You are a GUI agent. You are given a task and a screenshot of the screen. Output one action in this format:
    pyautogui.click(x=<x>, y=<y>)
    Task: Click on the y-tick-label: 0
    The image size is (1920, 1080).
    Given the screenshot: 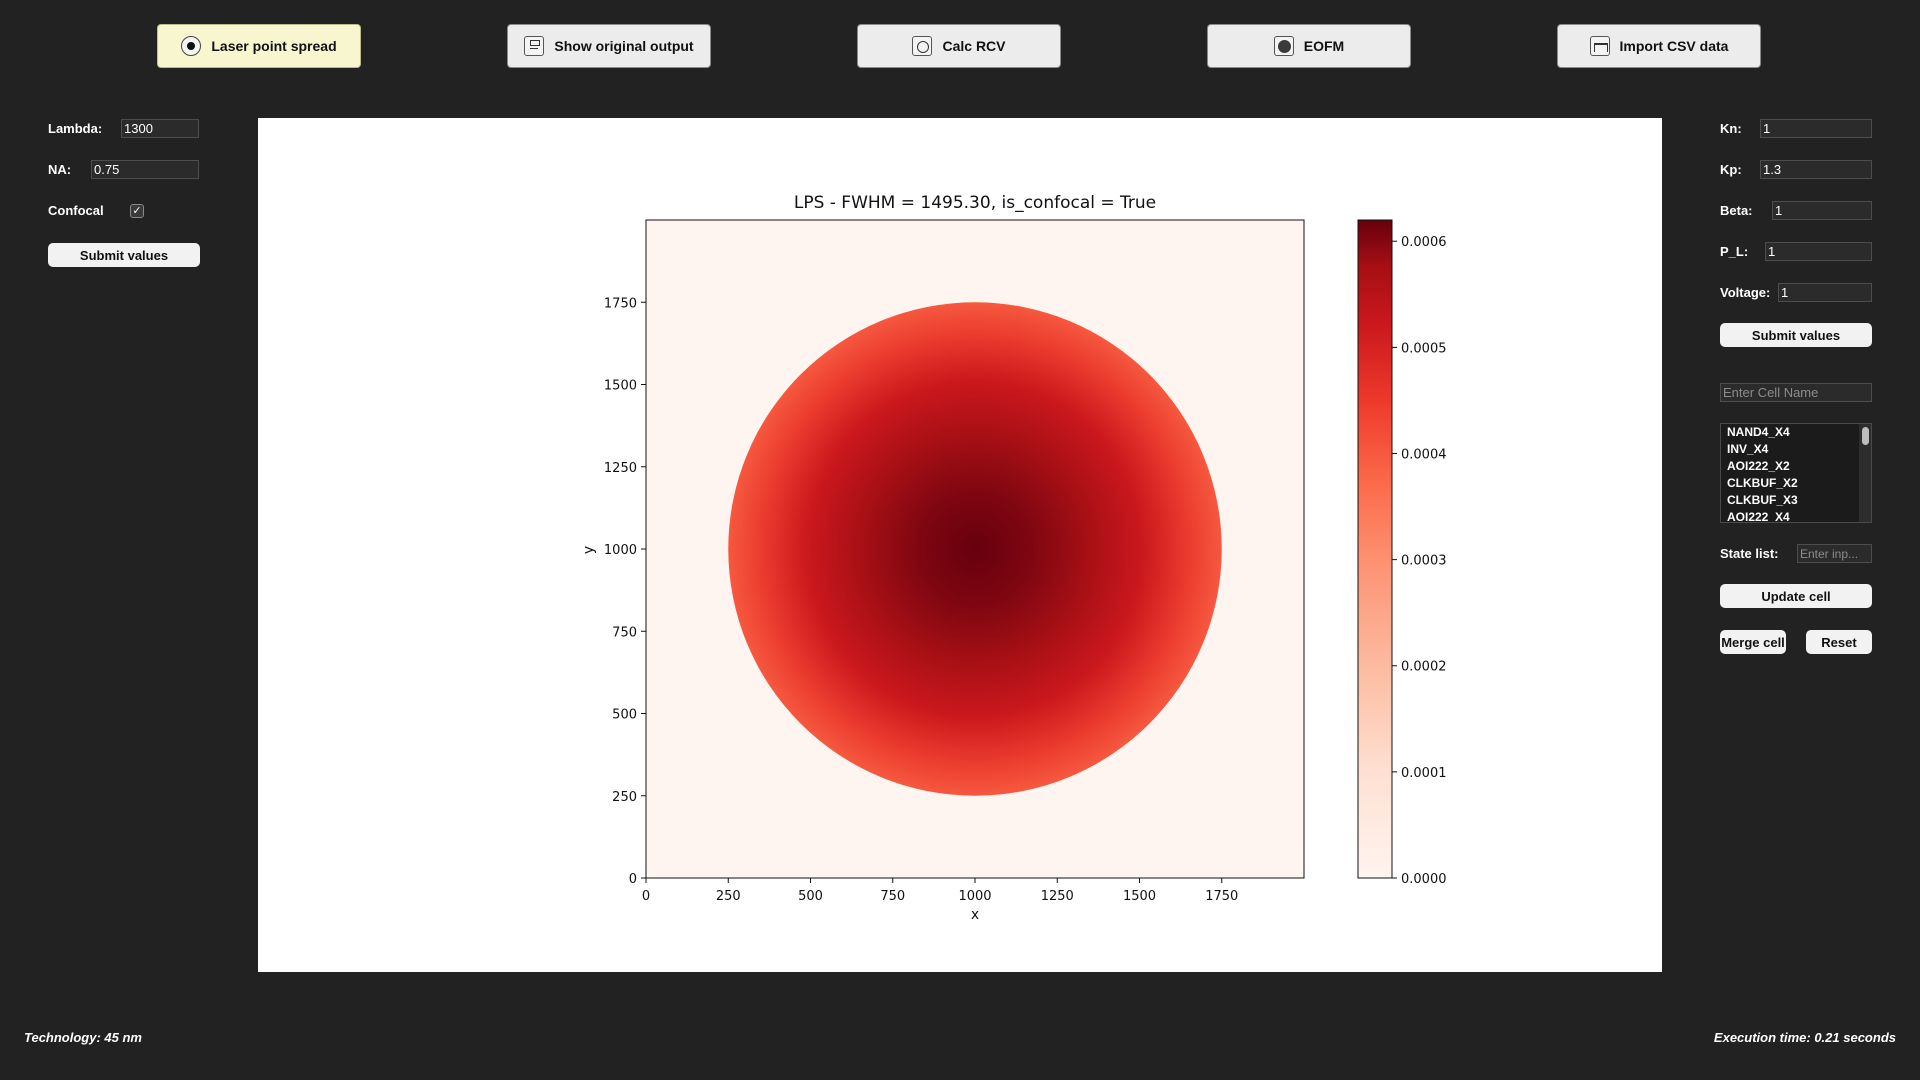 What is the action you would take?
    pyautogui.click(x=633, y=879)
    